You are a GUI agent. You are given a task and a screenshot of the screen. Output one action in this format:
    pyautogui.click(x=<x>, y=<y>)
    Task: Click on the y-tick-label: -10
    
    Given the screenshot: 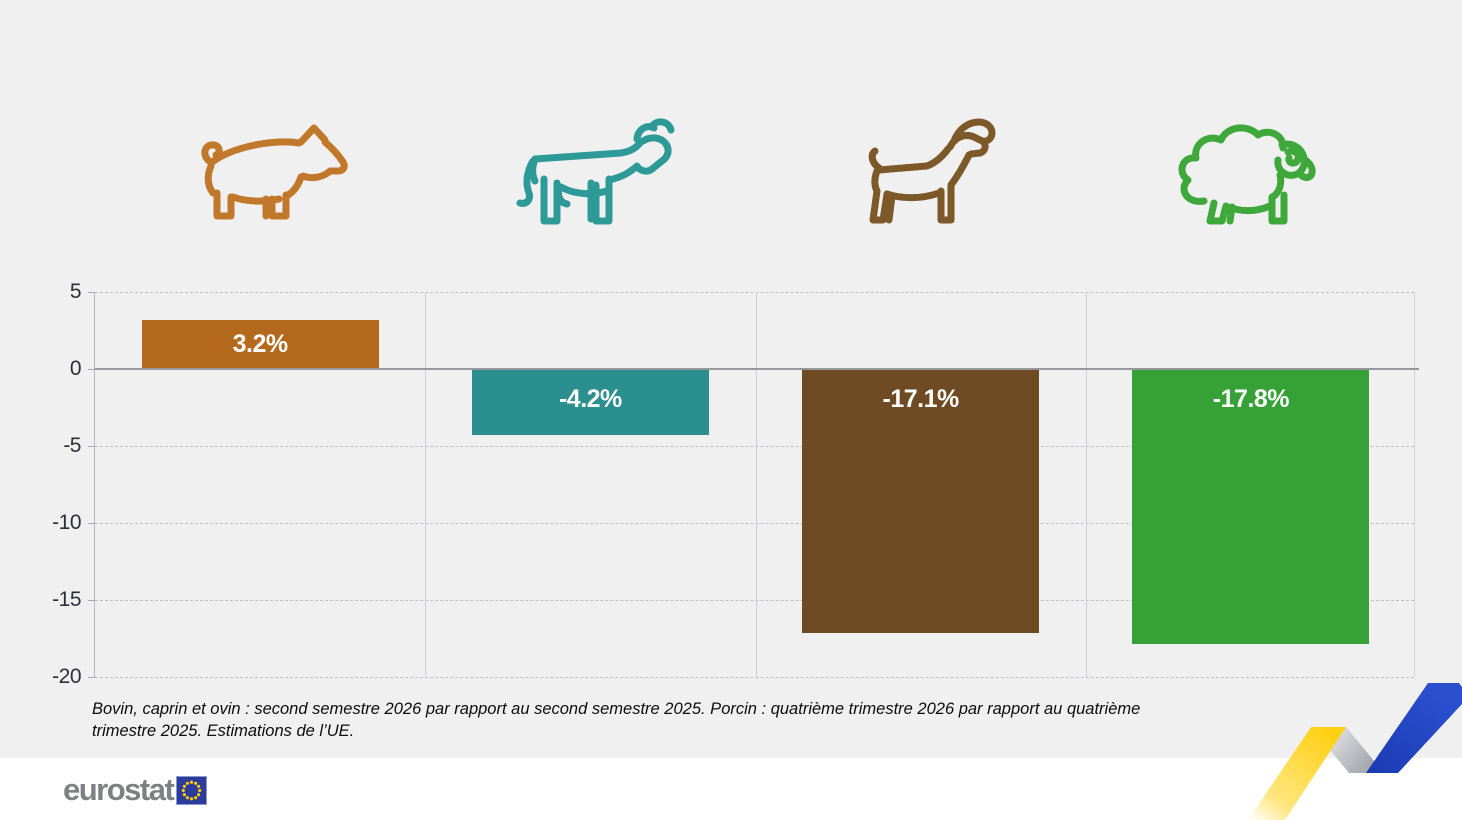 What is the action you would take?
    pyautogui.click(x=66, y=522)
    